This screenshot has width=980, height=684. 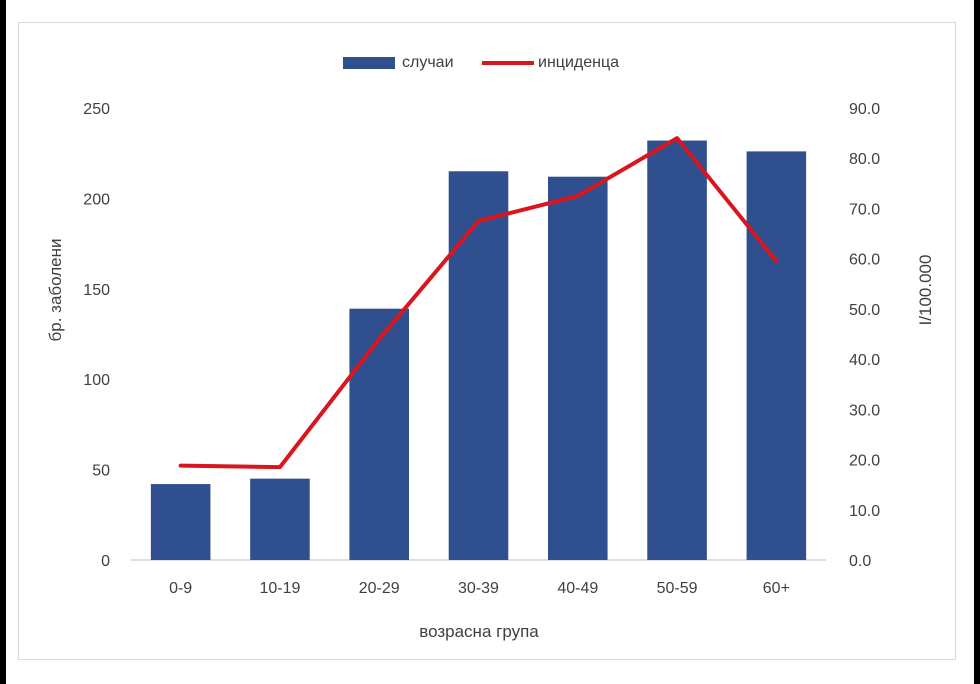 I want to click on y-tick-right: 0.0, so click(x=860, y=561).